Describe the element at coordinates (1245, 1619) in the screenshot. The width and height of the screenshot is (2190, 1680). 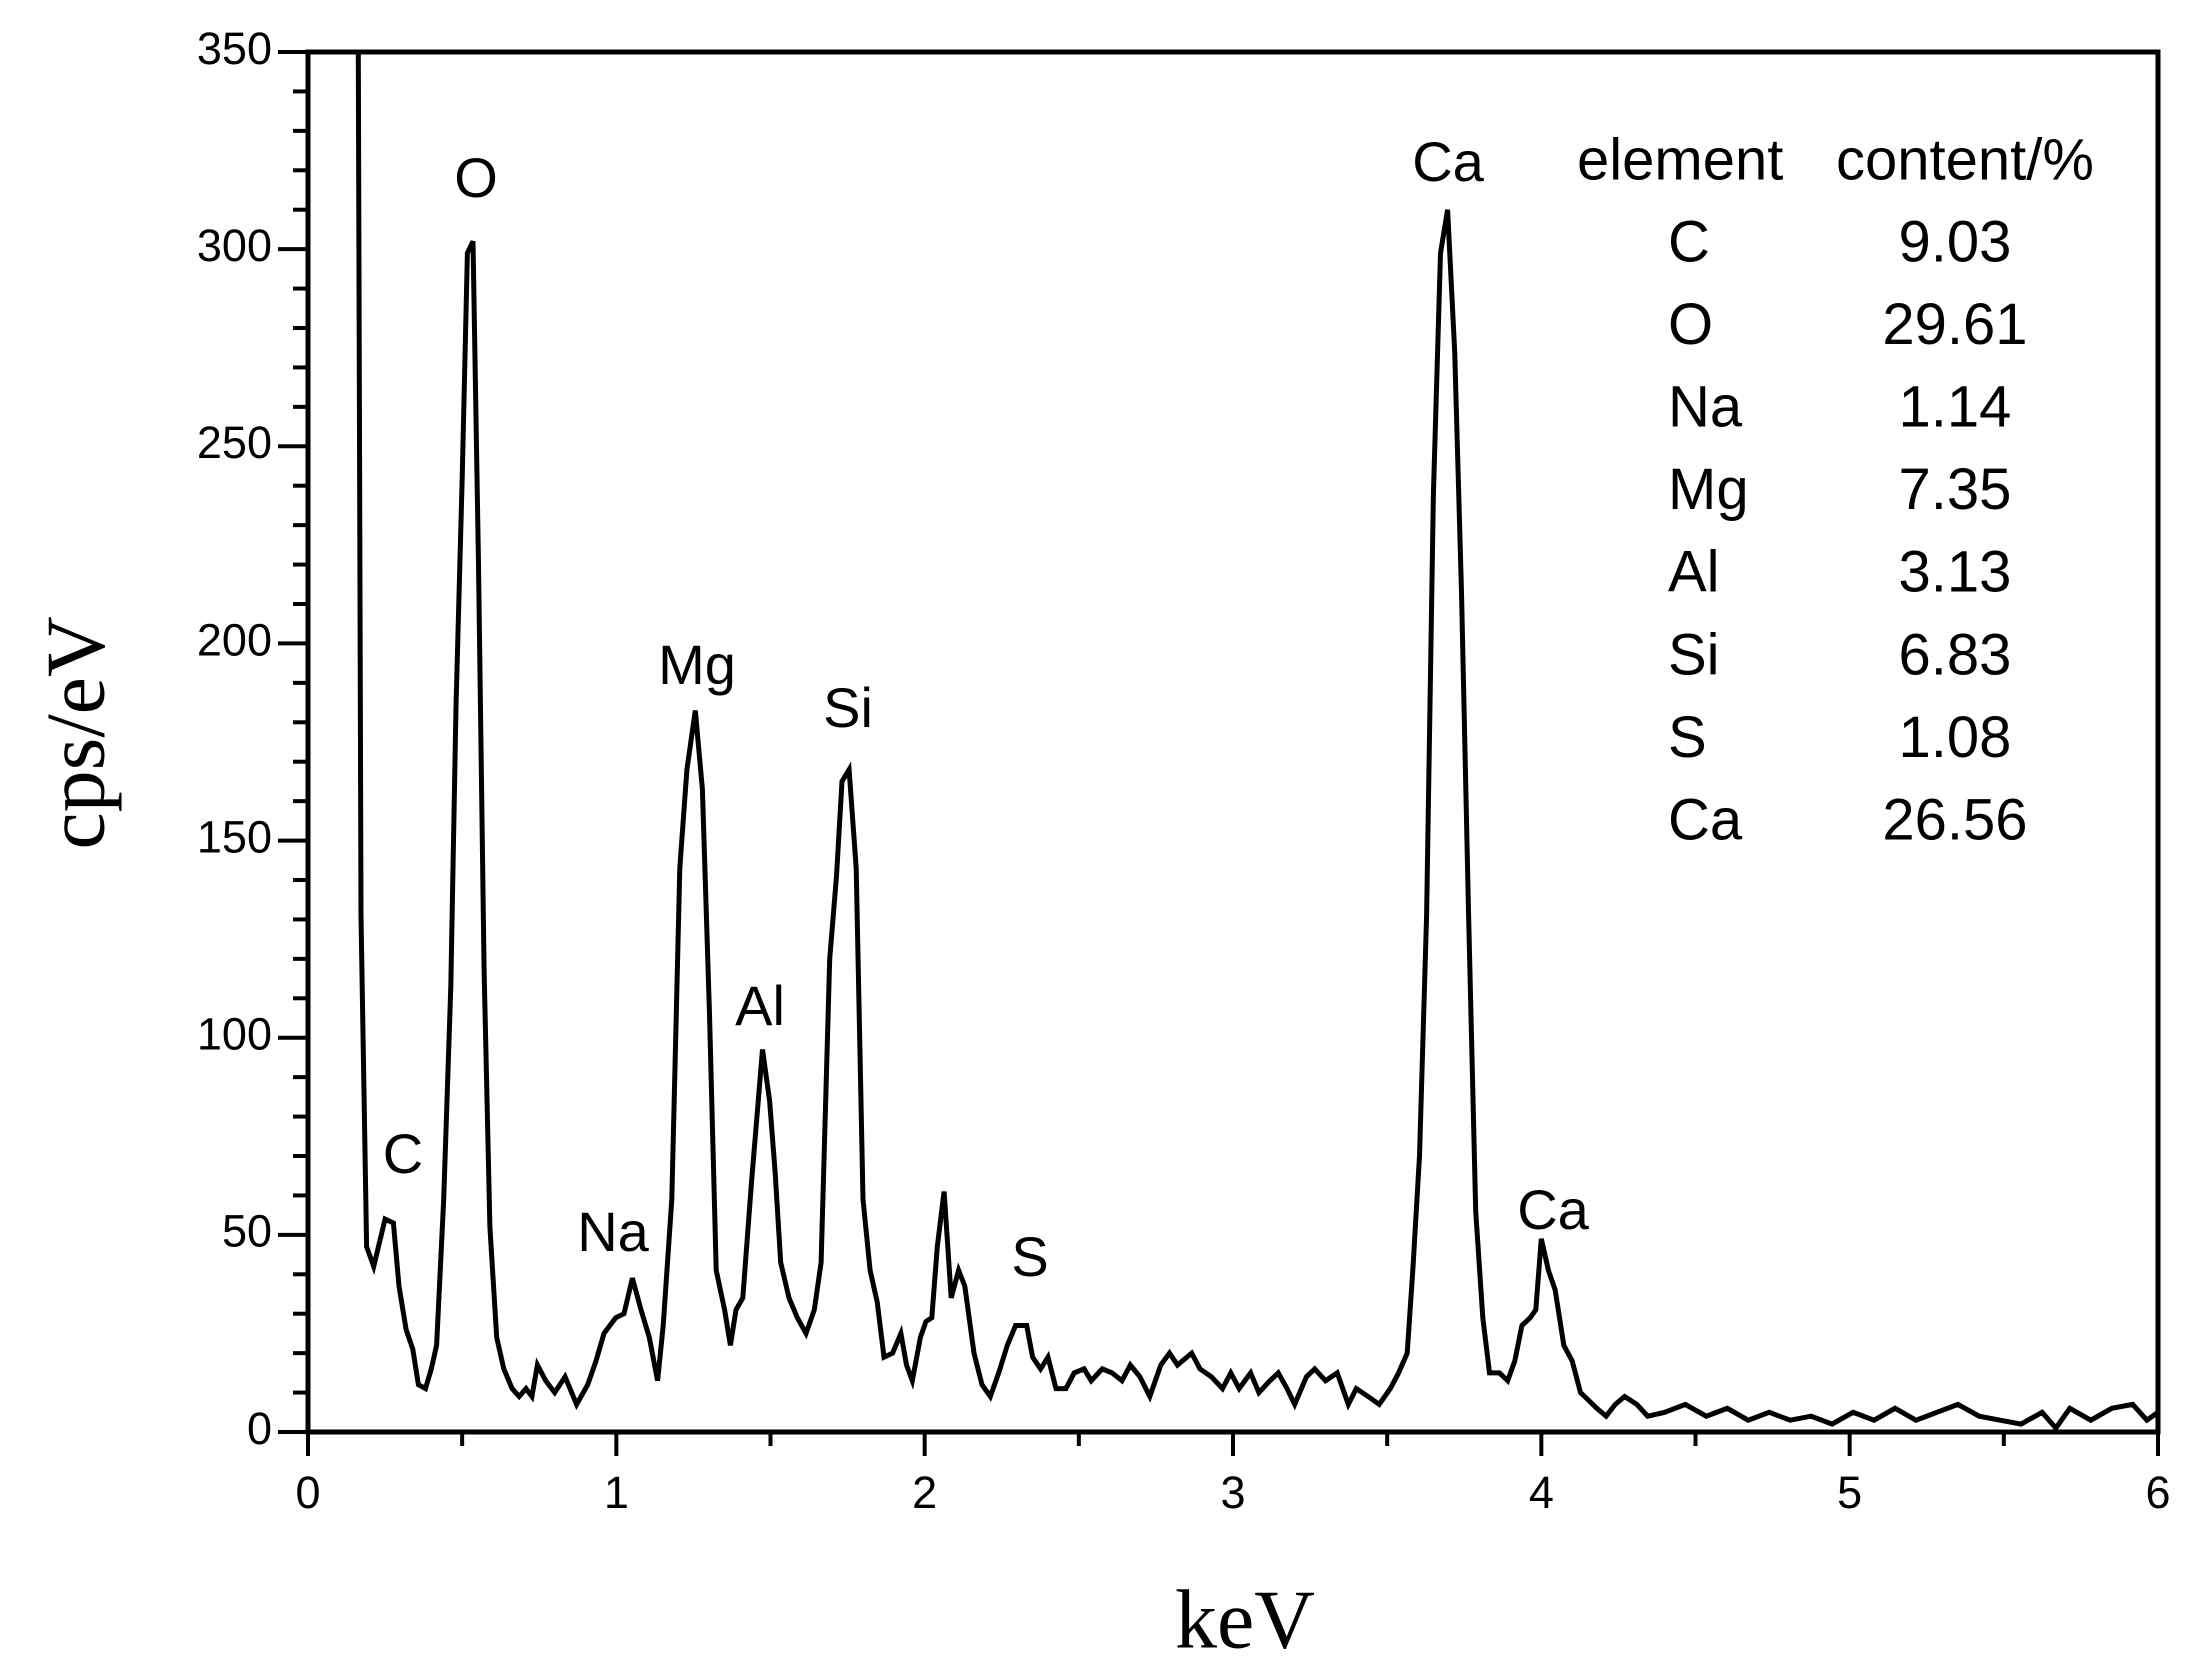
I see `x-axis-title: keV` at that location.